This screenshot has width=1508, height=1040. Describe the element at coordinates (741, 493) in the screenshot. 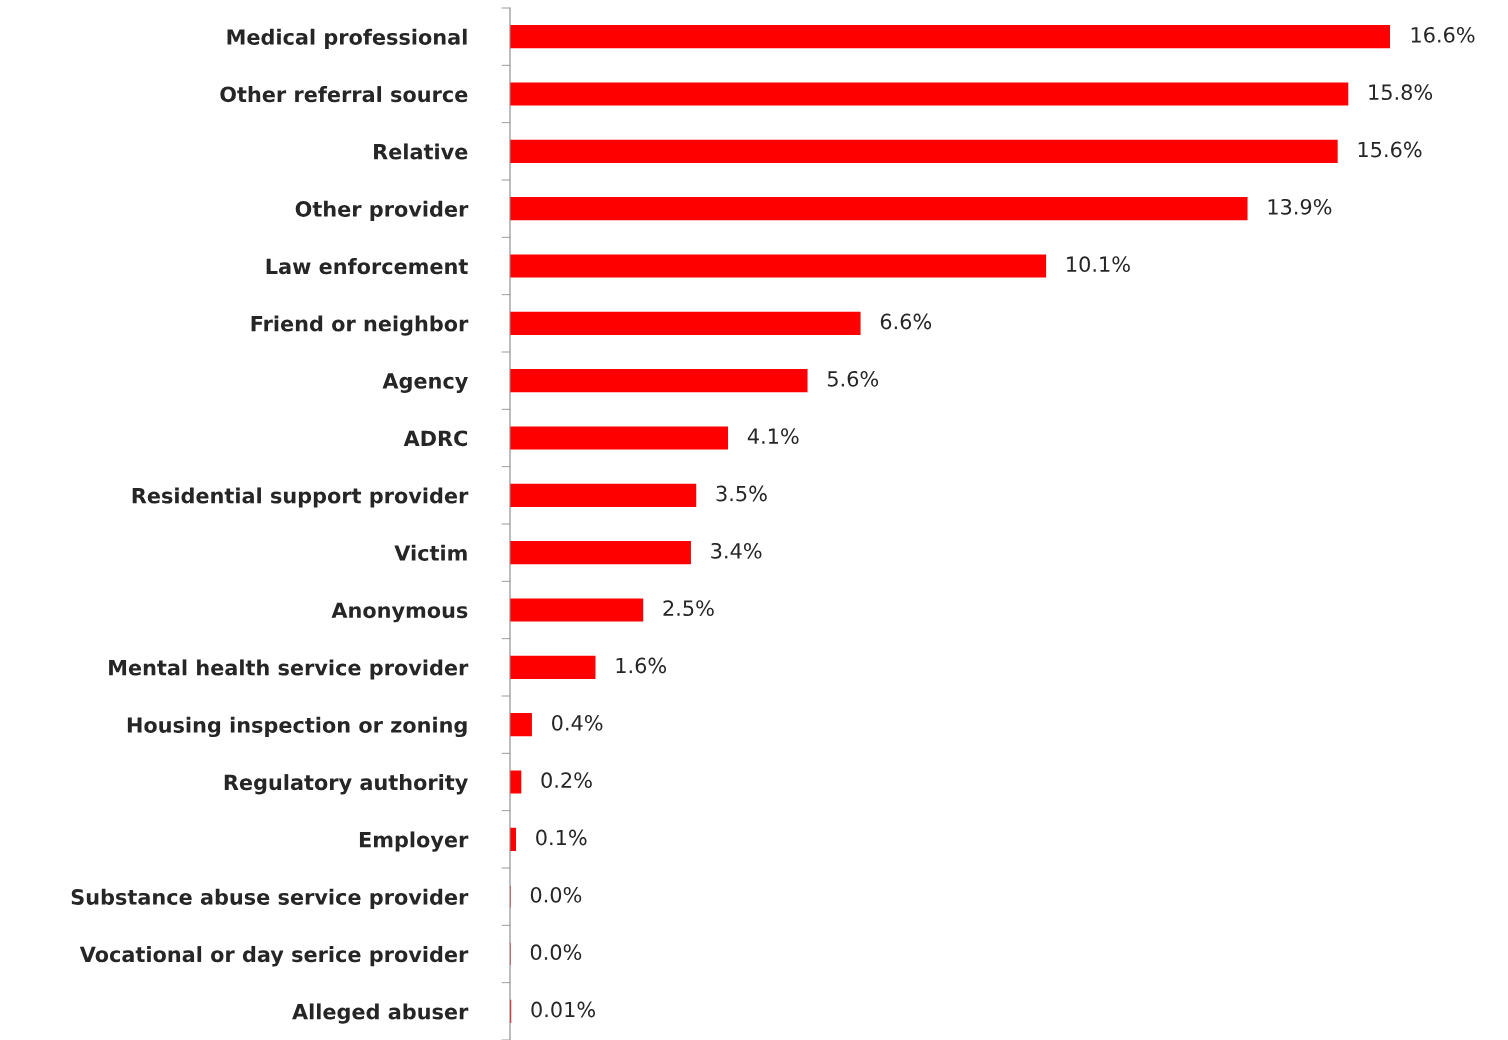

I see `data-label: 3.5%` at that location.